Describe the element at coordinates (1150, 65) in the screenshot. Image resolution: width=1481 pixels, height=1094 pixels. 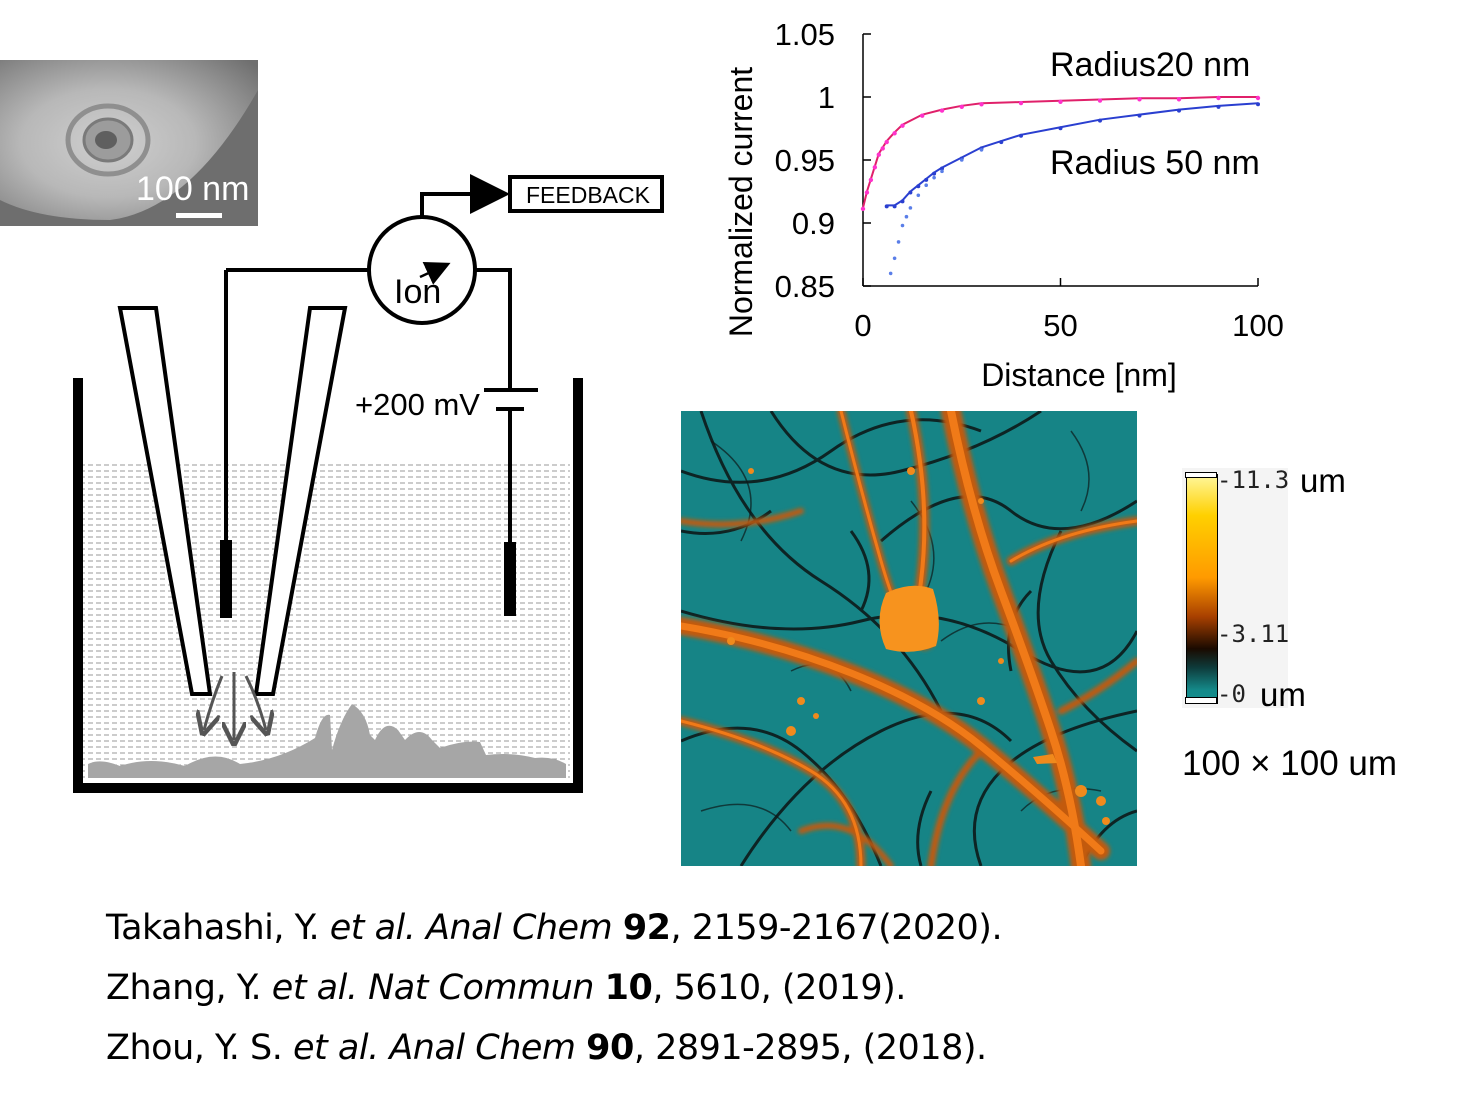
I see `annotation-radius-20: Radius20 nm` at that location.